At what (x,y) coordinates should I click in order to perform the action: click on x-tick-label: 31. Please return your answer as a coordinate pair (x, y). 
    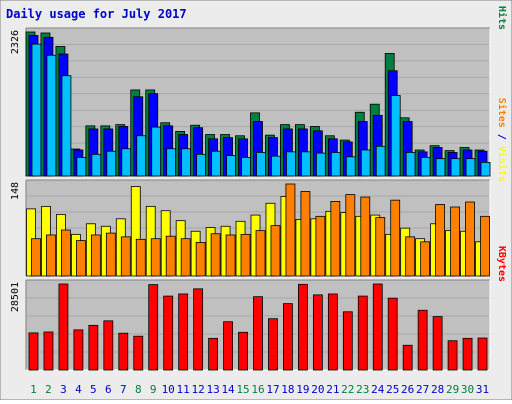
    Looking at the image, I should click on (482, 389).